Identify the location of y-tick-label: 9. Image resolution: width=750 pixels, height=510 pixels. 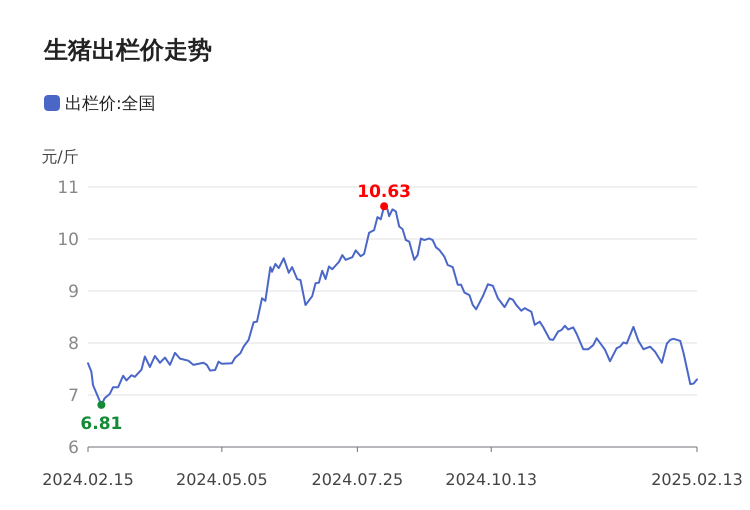
(73, 292).